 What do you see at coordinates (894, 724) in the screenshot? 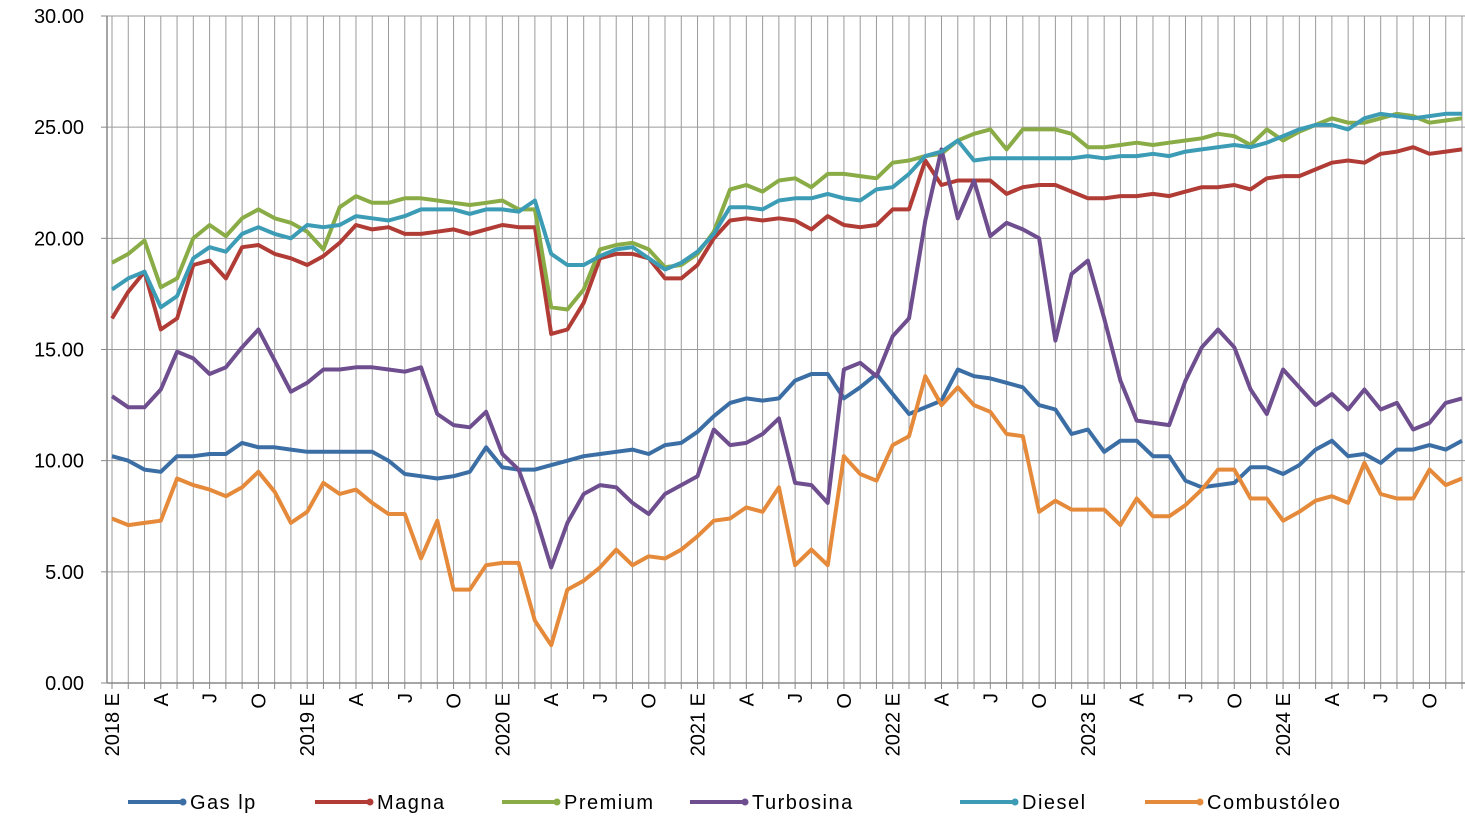
I see `x-tick-label: 2022 E` at bounding box center [894, 724].